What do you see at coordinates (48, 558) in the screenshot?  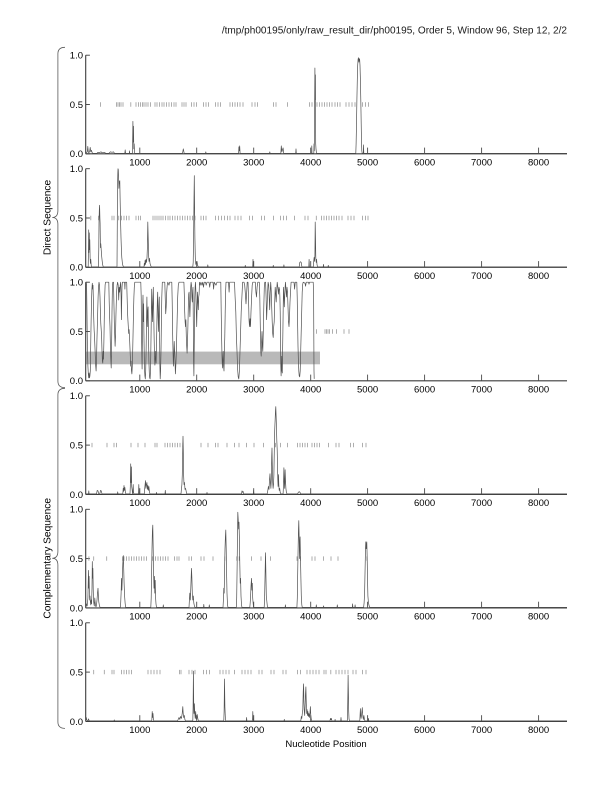 I see `svg-text: Complementary Sequence` at bounding box center [48, 558].